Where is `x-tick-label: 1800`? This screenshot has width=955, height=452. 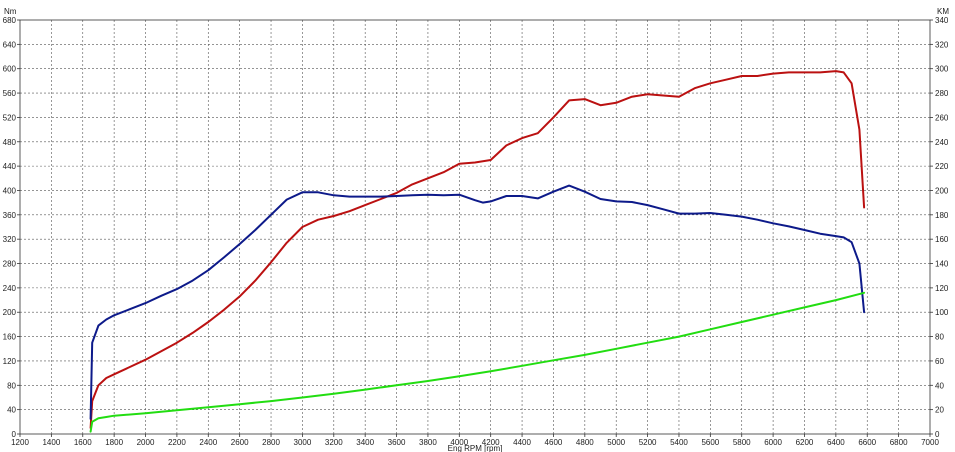 x-tick-label: 1800 is located at coordinates (114, 442).